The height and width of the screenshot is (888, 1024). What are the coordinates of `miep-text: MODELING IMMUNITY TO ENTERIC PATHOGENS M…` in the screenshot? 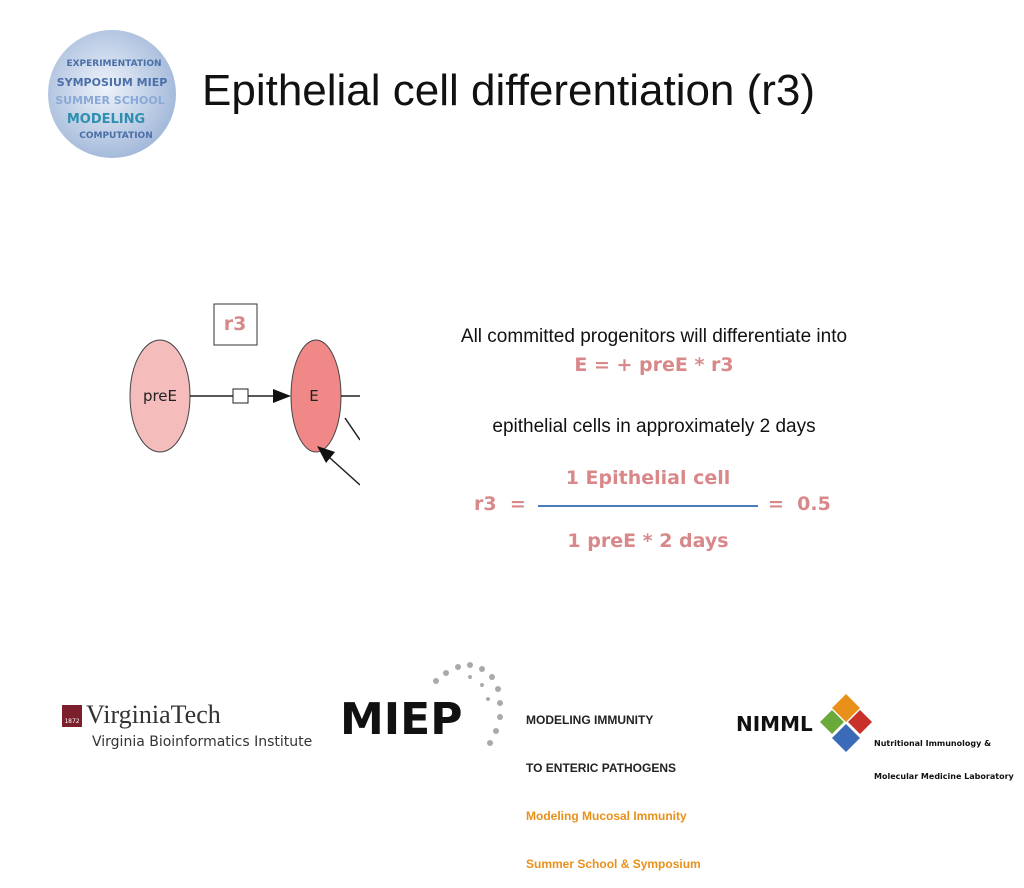 It's located at (613, 784).